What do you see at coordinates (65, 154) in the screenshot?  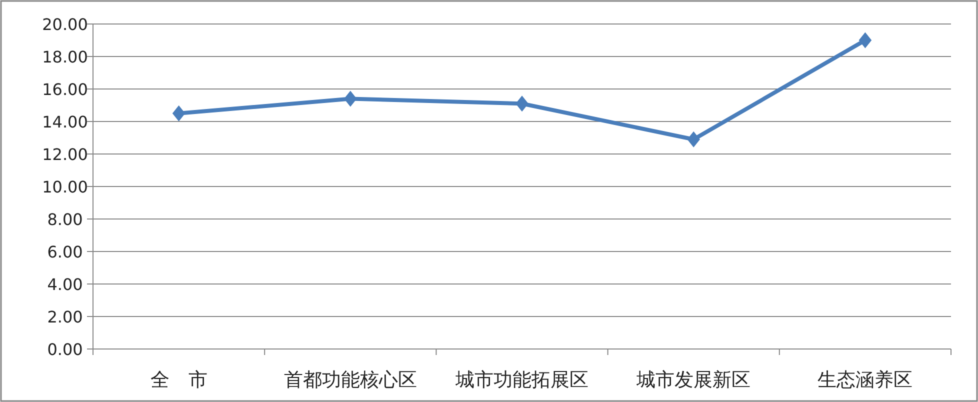 I see `y-tick-label: 12.00` at bounding box center [65, 154].